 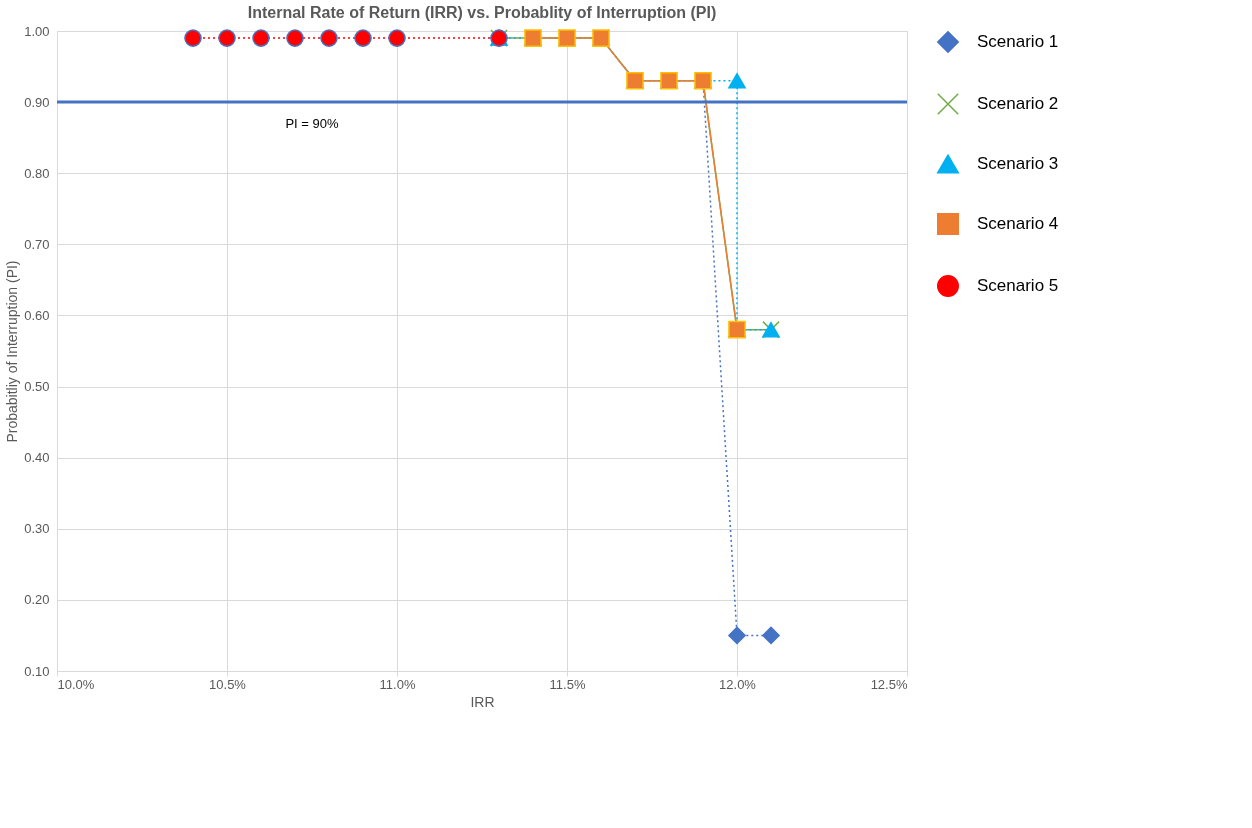 What do you see at coordinates (37, 315) in the screenshot?
I see `y-tick-label: 0.60` at bounding box center [37, 315].